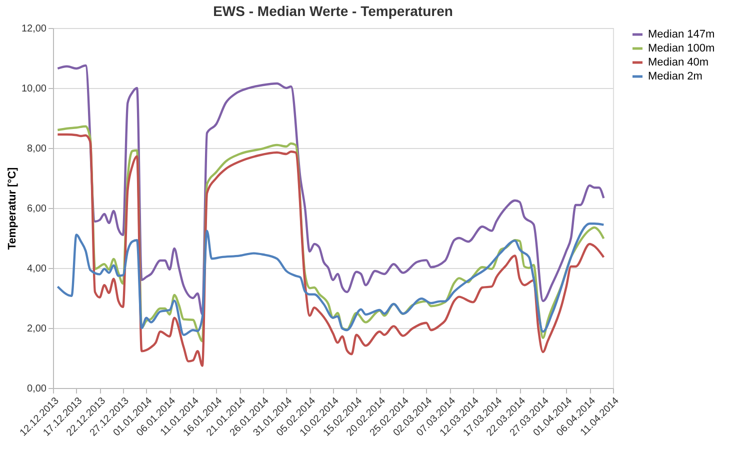  I want to click on legend-label: Median 2m, so click(675, 76).